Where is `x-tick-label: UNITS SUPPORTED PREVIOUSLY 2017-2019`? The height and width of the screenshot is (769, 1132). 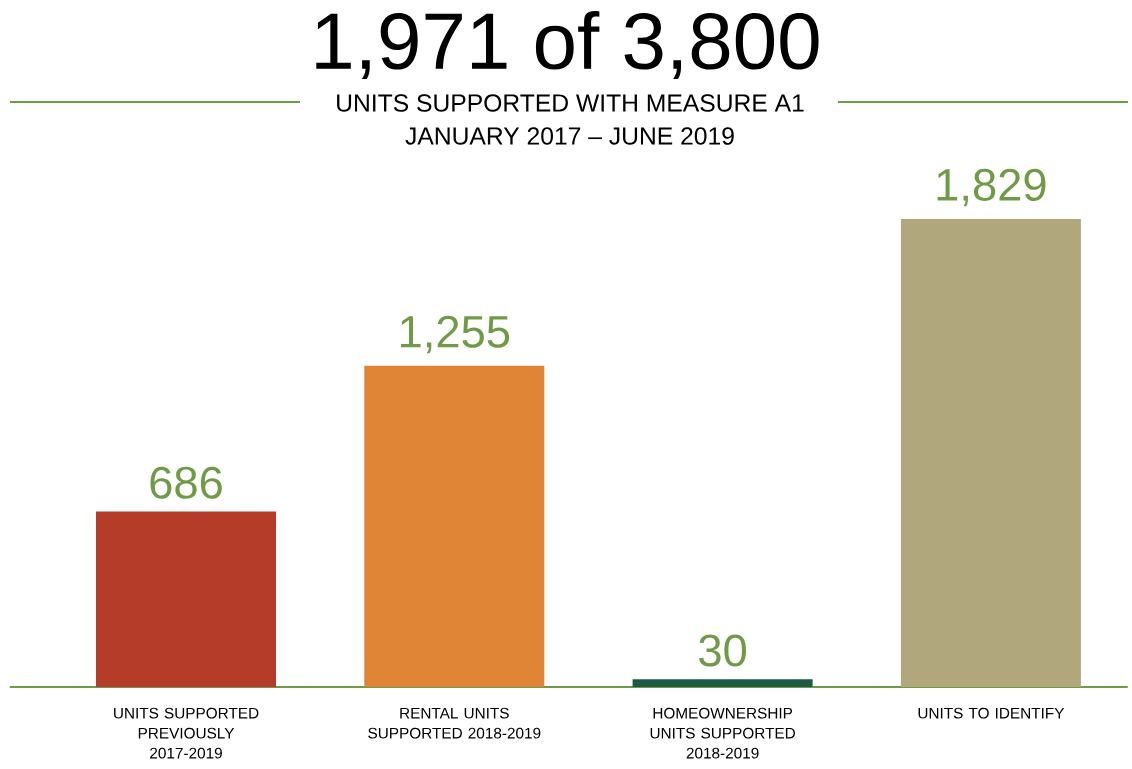 x-tick-label: UNITS SUPPORTED PREVIOUSLY 2017-2019 is located at coordinates (186, 733).